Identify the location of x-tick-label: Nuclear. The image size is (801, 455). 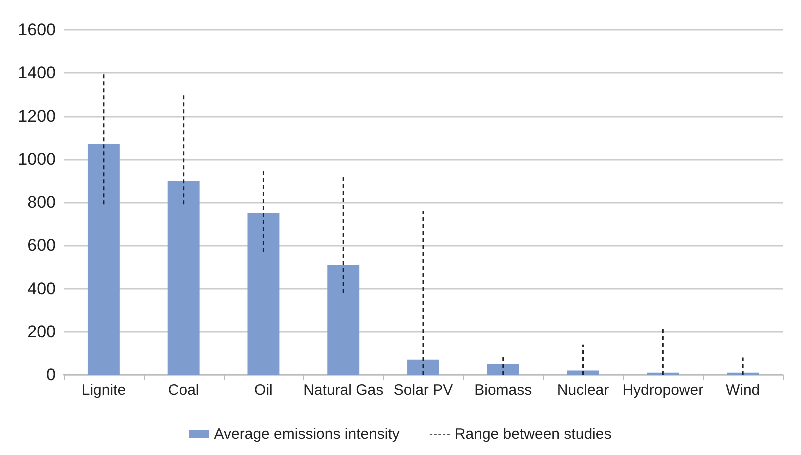
(583, 390).